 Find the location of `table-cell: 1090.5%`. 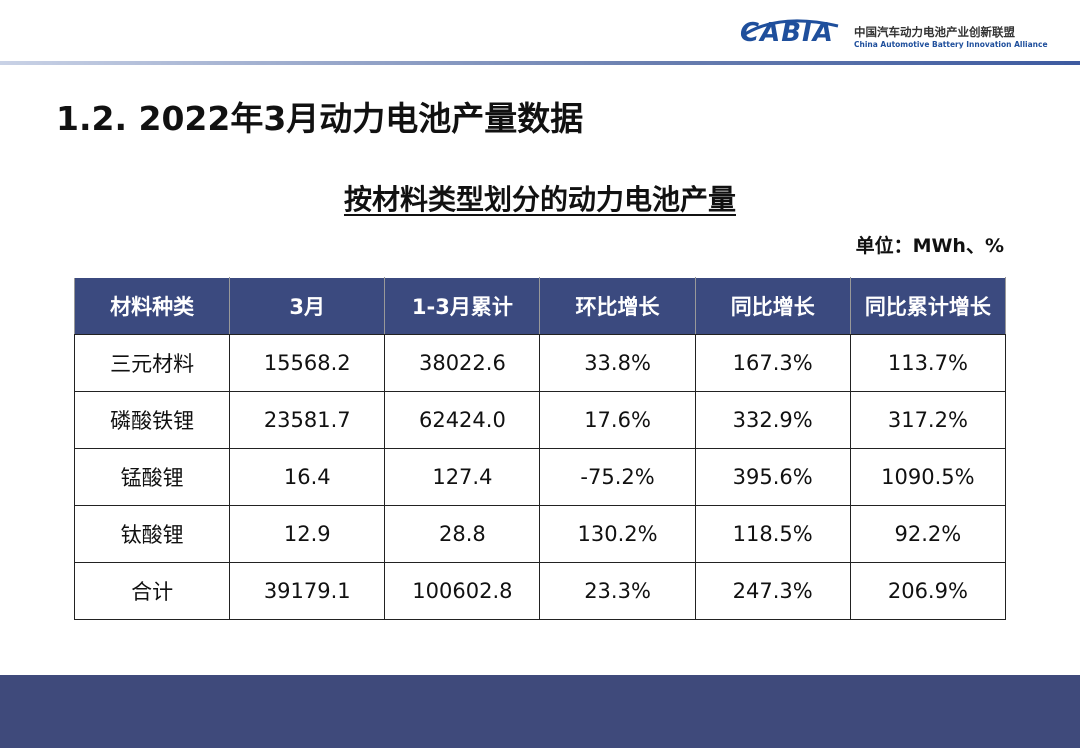

table-cell: 1090.5% is located at coordinates (928, 477).